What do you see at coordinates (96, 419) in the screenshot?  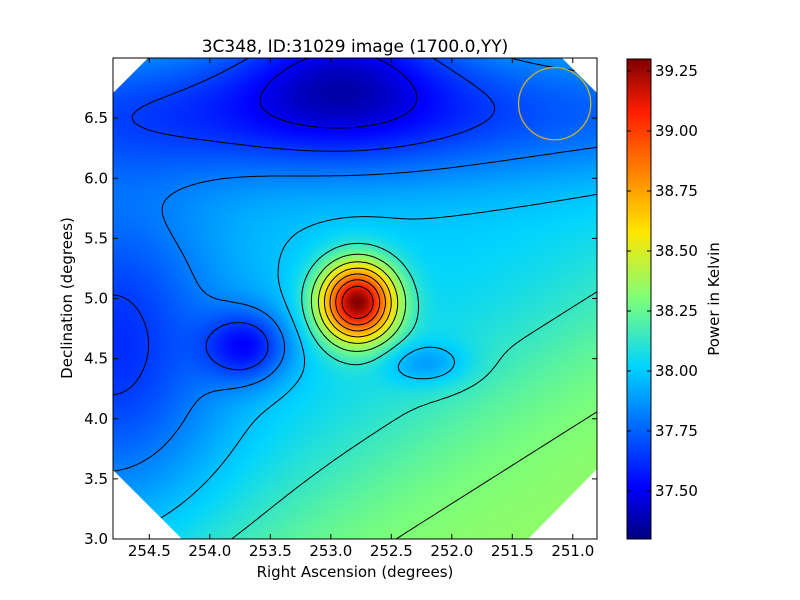 I see `y-tick-label: 4.0` at bounding box center [96, 419].